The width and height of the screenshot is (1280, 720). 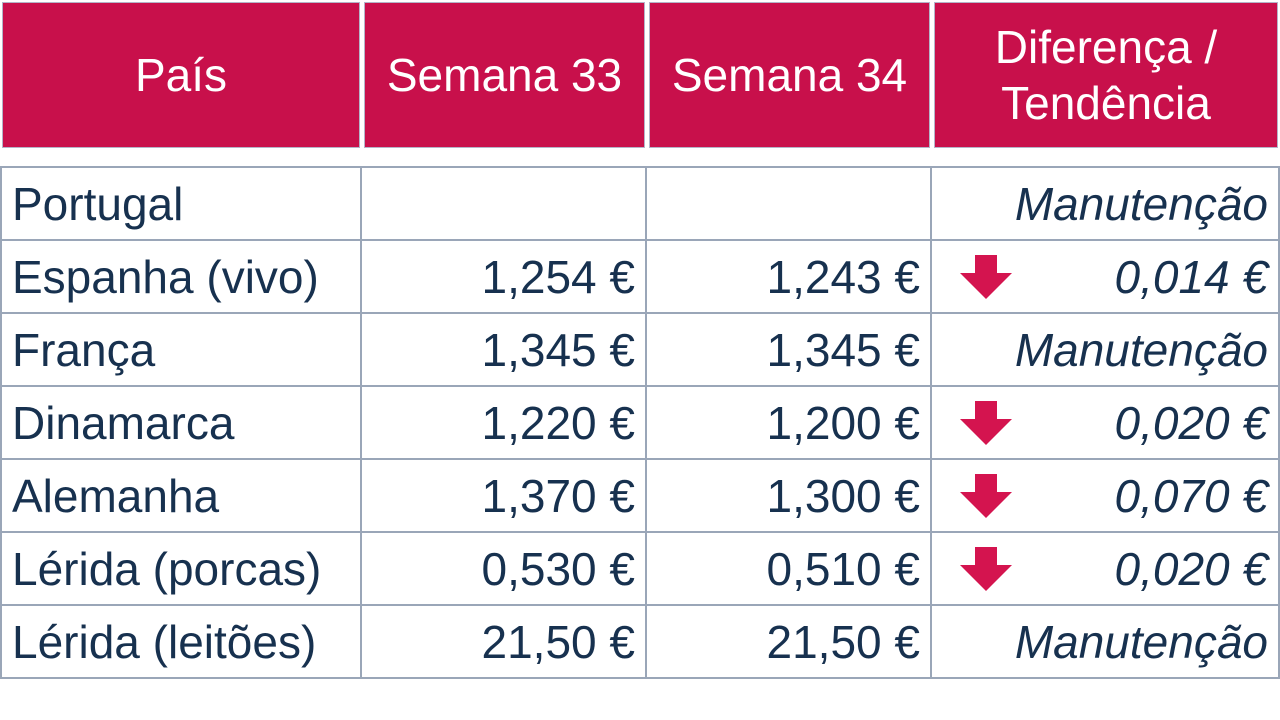 What do you see at coordinates (843, 568) in the screenshot?
I see `week34-cell-text: 0,510 €` at bounding box center [843, 568].